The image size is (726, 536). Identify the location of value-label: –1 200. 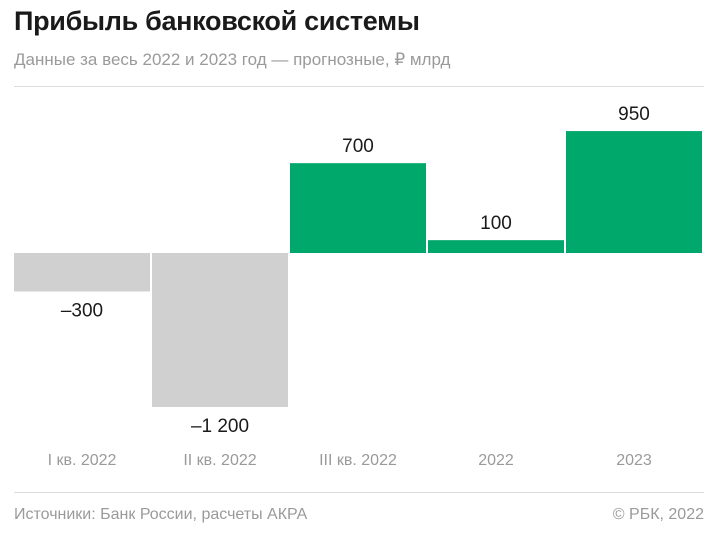
(220, 426).